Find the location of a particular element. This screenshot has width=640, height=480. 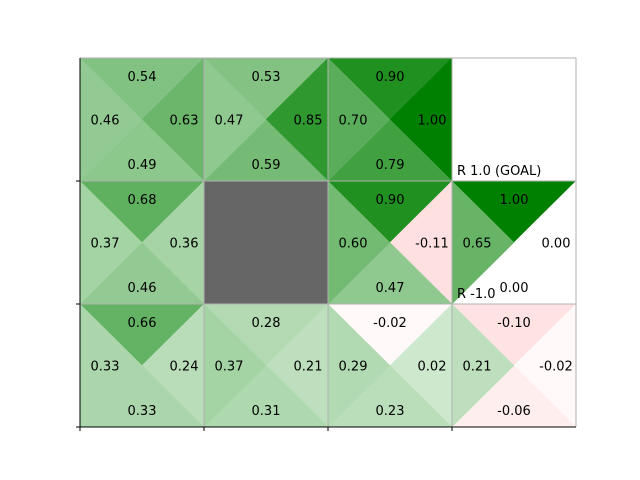

q-value-down: 0.59 is located at coordinates (266, 165).